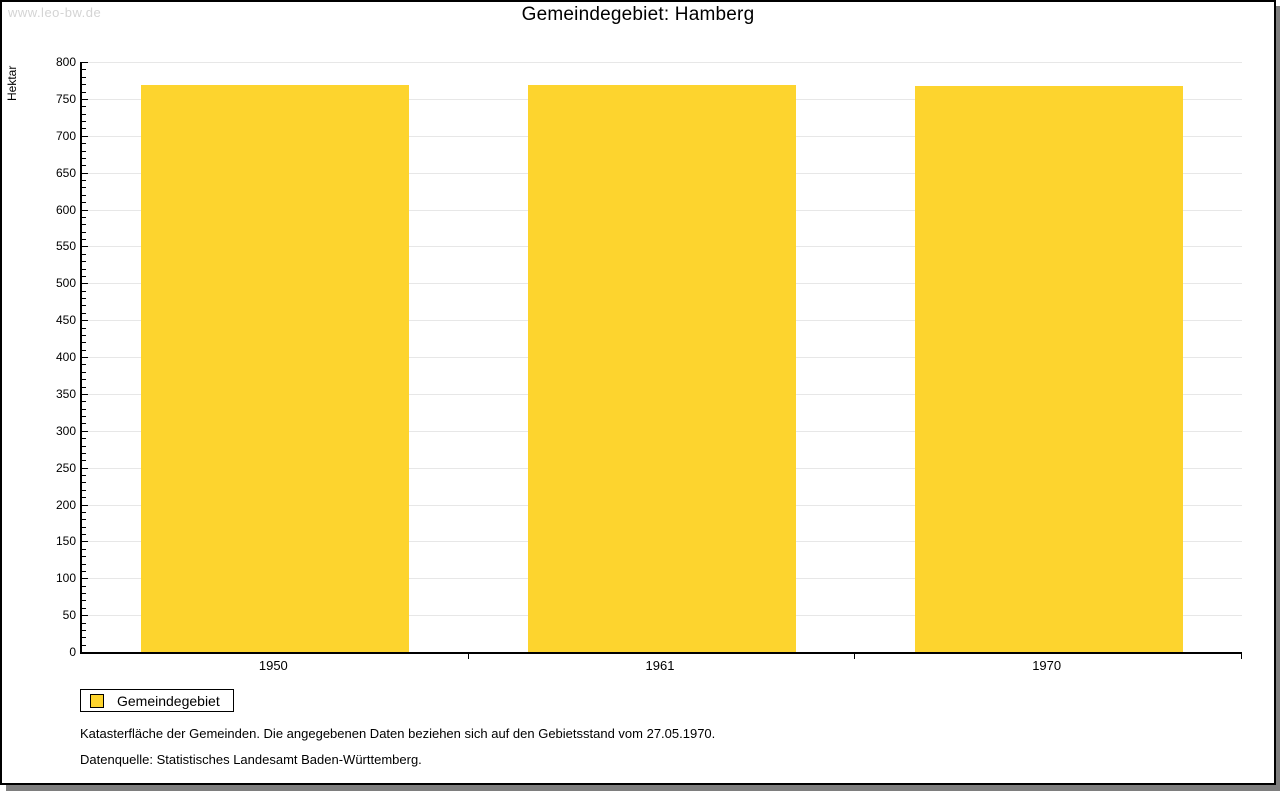 This screenshot has height=791, width=1280. I want to click on y-axis-tick-label: 500, so click(65, 283).